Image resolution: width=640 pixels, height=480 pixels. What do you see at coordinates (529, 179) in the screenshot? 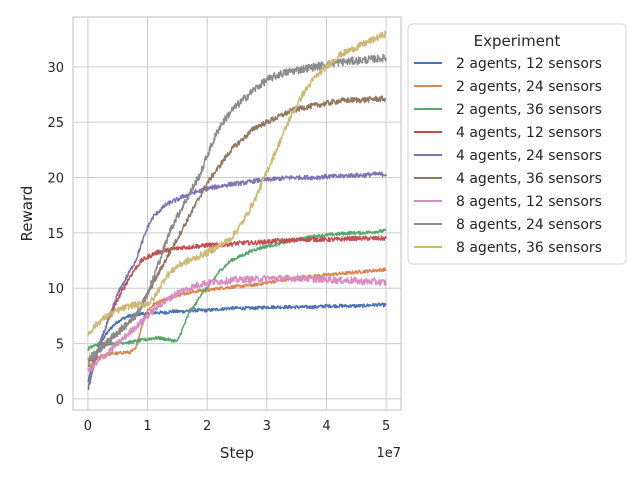
I see `legend-label: 4 agents, 36 sensors` at bounding box center [529, 179].